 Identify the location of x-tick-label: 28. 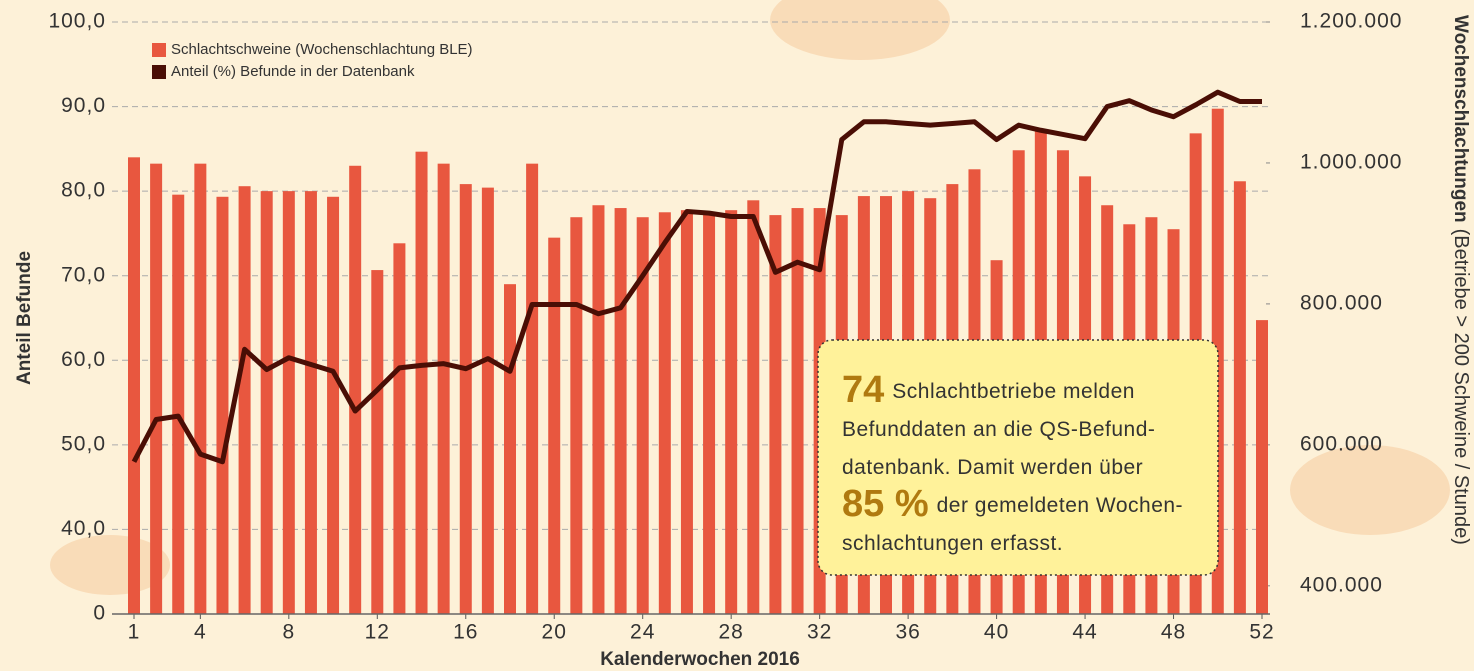
(730, 632).